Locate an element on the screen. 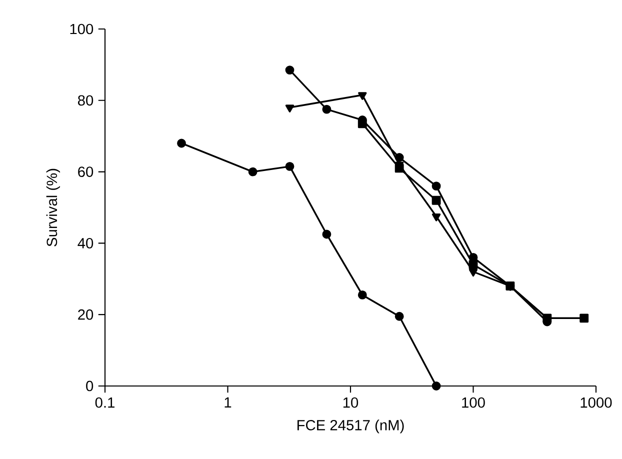 Image resolution: width=622 pixels, height=459 pixels. x-axis-title: FCE 24517 (nM) is located at coordinates (351, 427).